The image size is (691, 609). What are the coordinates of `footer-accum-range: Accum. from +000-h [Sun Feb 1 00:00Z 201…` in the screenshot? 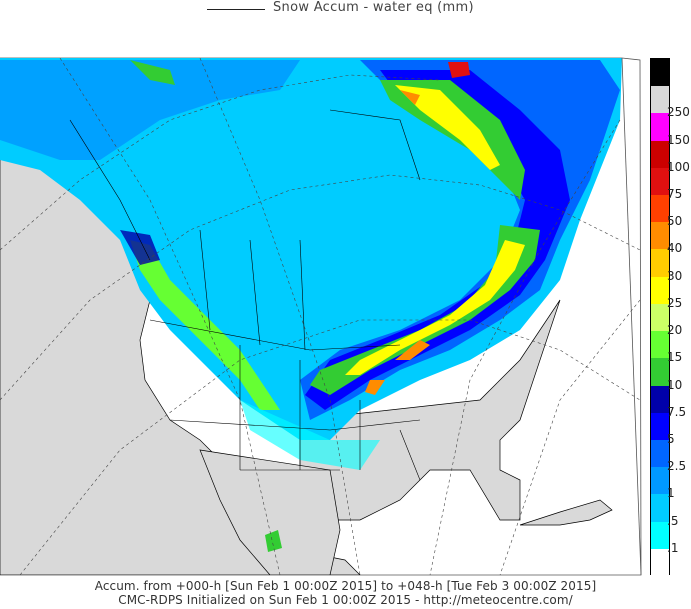 It's located at (345, 586).